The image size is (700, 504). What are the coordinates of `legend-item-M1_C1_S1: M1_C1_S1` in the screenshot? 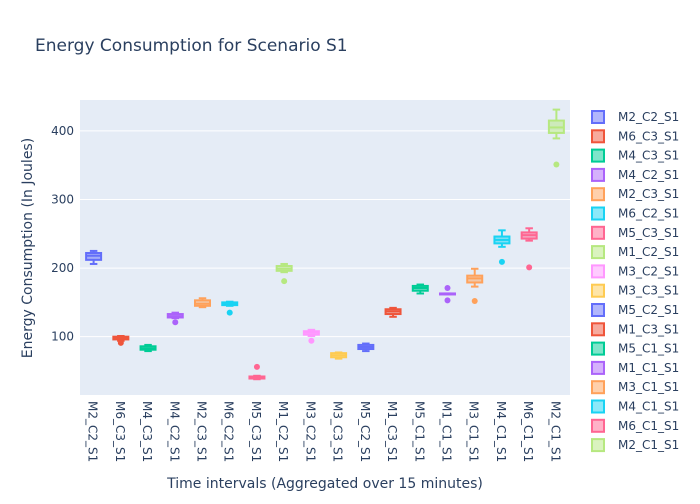 It's located at (635, 367).